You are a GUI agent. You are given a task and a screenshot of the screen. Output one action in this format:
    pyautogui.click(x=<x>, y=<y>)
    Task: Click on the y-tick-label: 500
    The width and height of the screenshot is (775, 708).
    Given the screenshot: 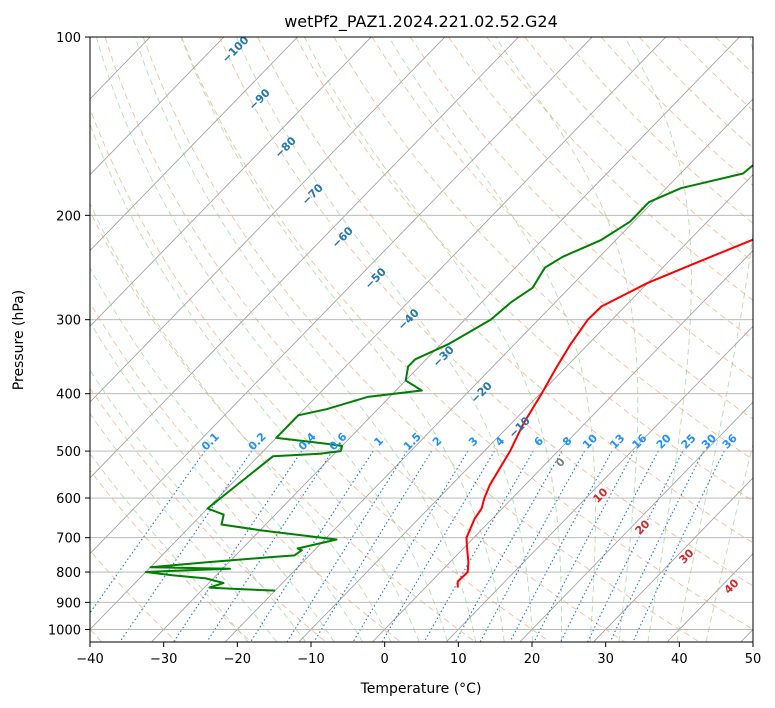 What is the action you would take?
    pyautogui.click(x=68, y=452)
    